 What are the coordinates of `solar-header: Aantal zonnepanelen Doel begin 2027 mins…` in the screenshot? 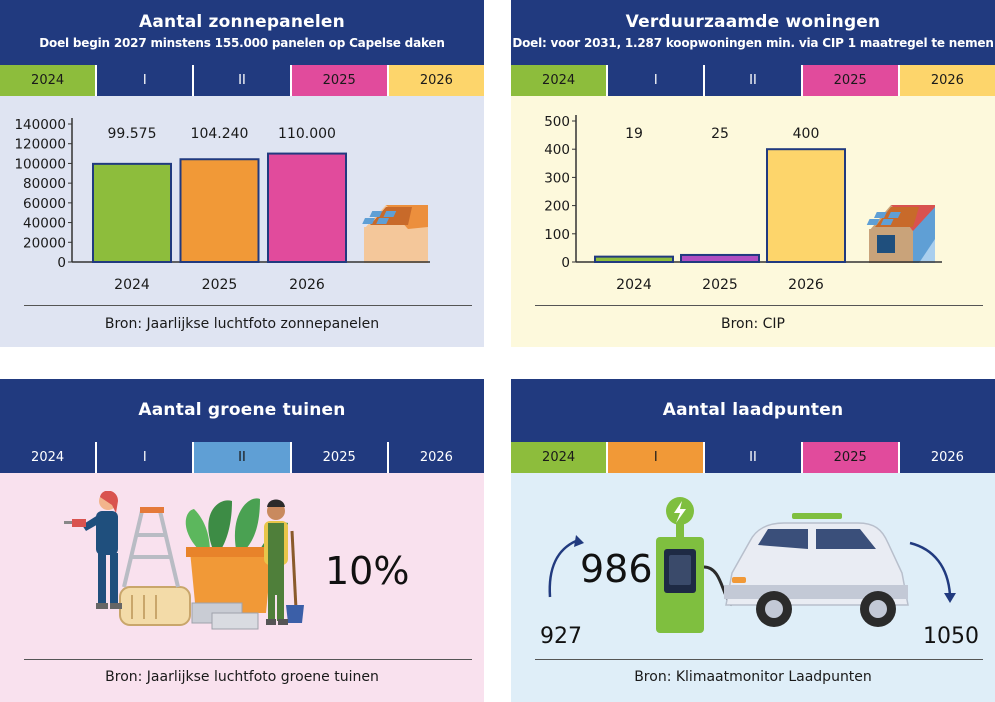 It's located at (242, 32).